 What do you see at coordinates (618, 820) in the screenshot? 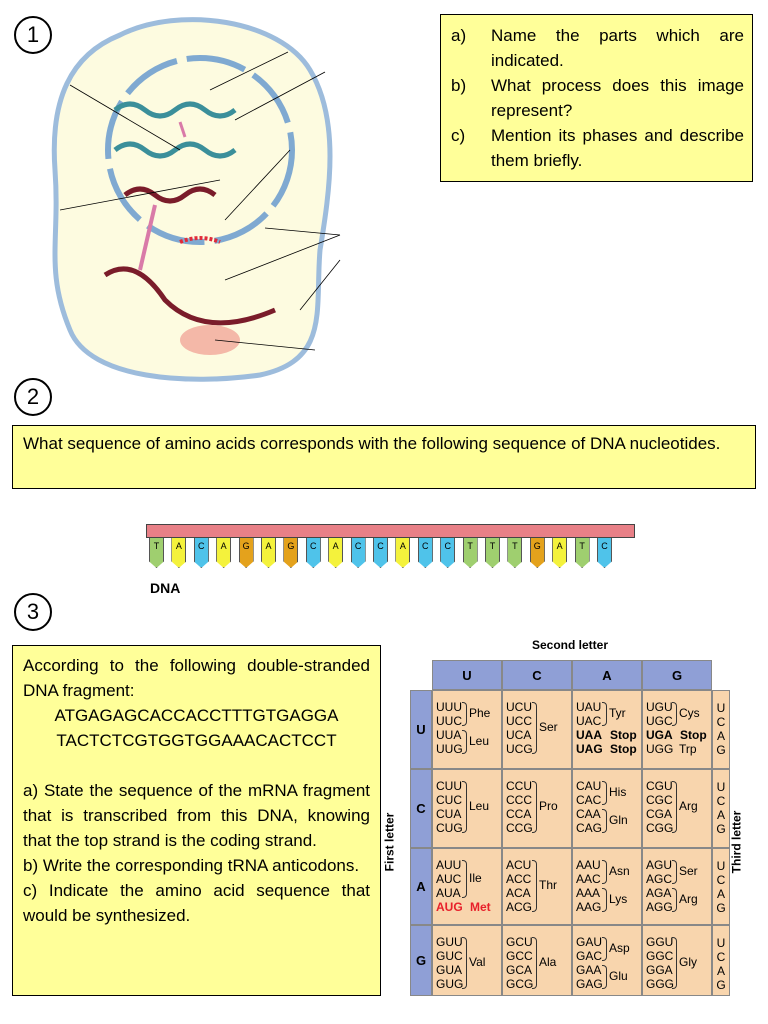
I see `amino-acid: Gln` at bounding box center [618, 820].